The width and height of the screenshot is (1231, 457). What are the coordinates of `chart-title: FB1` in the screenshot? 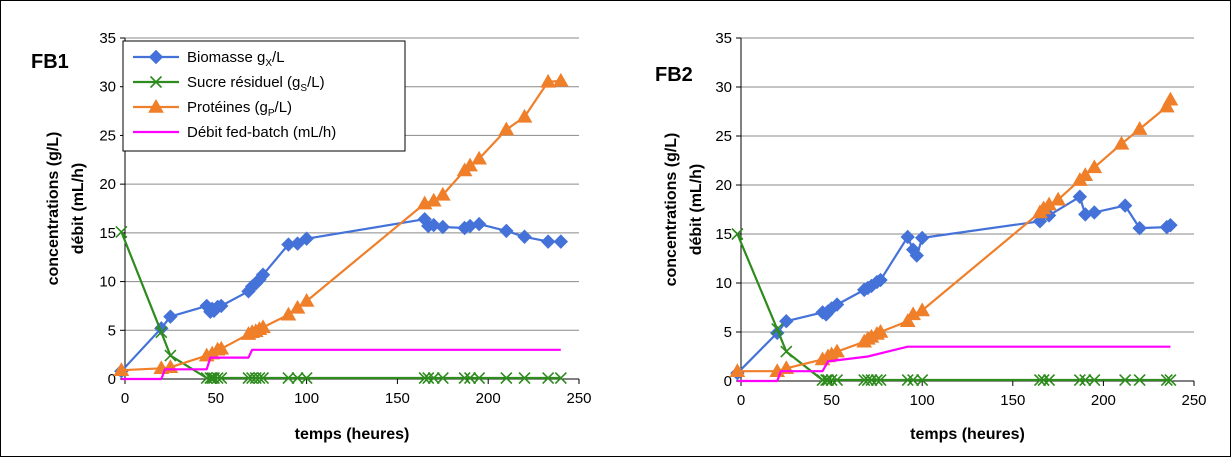 It's located at (50, 62).